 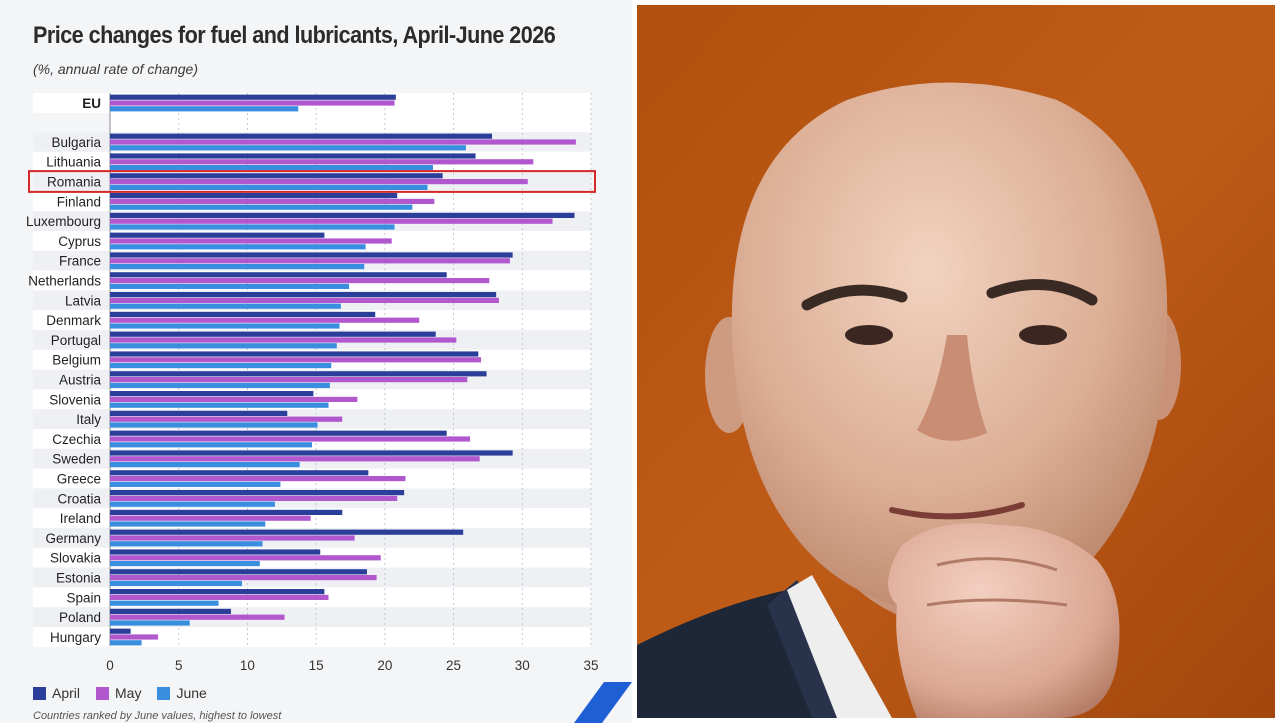 What do you see at coordinates (73, 538) in the screenshot?
I see `category-label: Germany` at bounding box center [73, 538].